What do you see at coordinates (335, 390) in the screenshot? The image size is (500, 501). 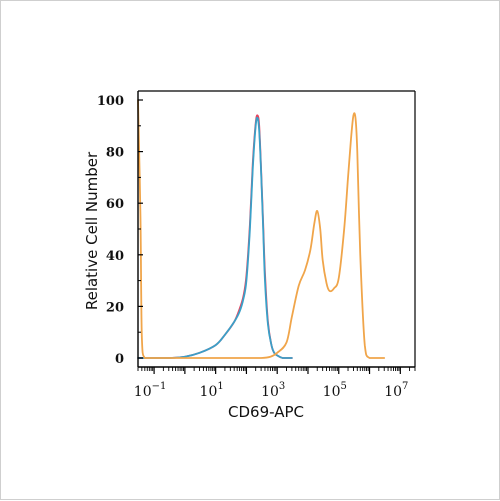 I see `x-tick-label: 10⁵` at bounding box center [335, 390].